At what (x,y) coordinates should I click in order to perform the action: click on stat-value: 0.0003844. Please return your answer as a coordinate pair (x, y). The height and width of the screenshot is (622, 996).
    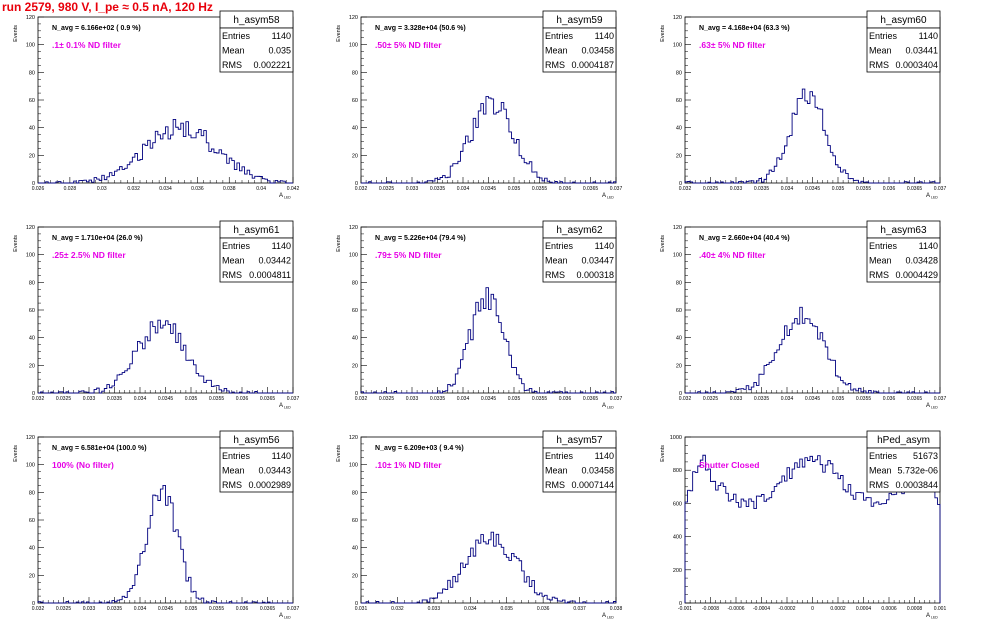
    Looking at the image, I should click on (916, 485).